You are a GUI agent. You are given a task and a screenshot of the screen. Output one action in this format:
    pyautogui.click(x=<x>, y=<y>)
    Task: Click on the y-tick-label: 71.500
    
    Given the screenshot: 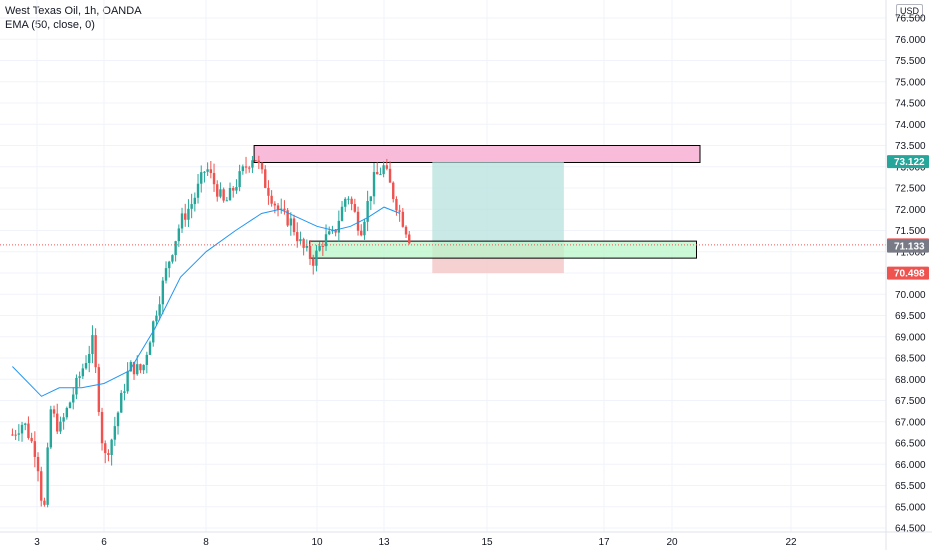 What is the action you would take?
    pyautogui.click(x=910, y=231)
    